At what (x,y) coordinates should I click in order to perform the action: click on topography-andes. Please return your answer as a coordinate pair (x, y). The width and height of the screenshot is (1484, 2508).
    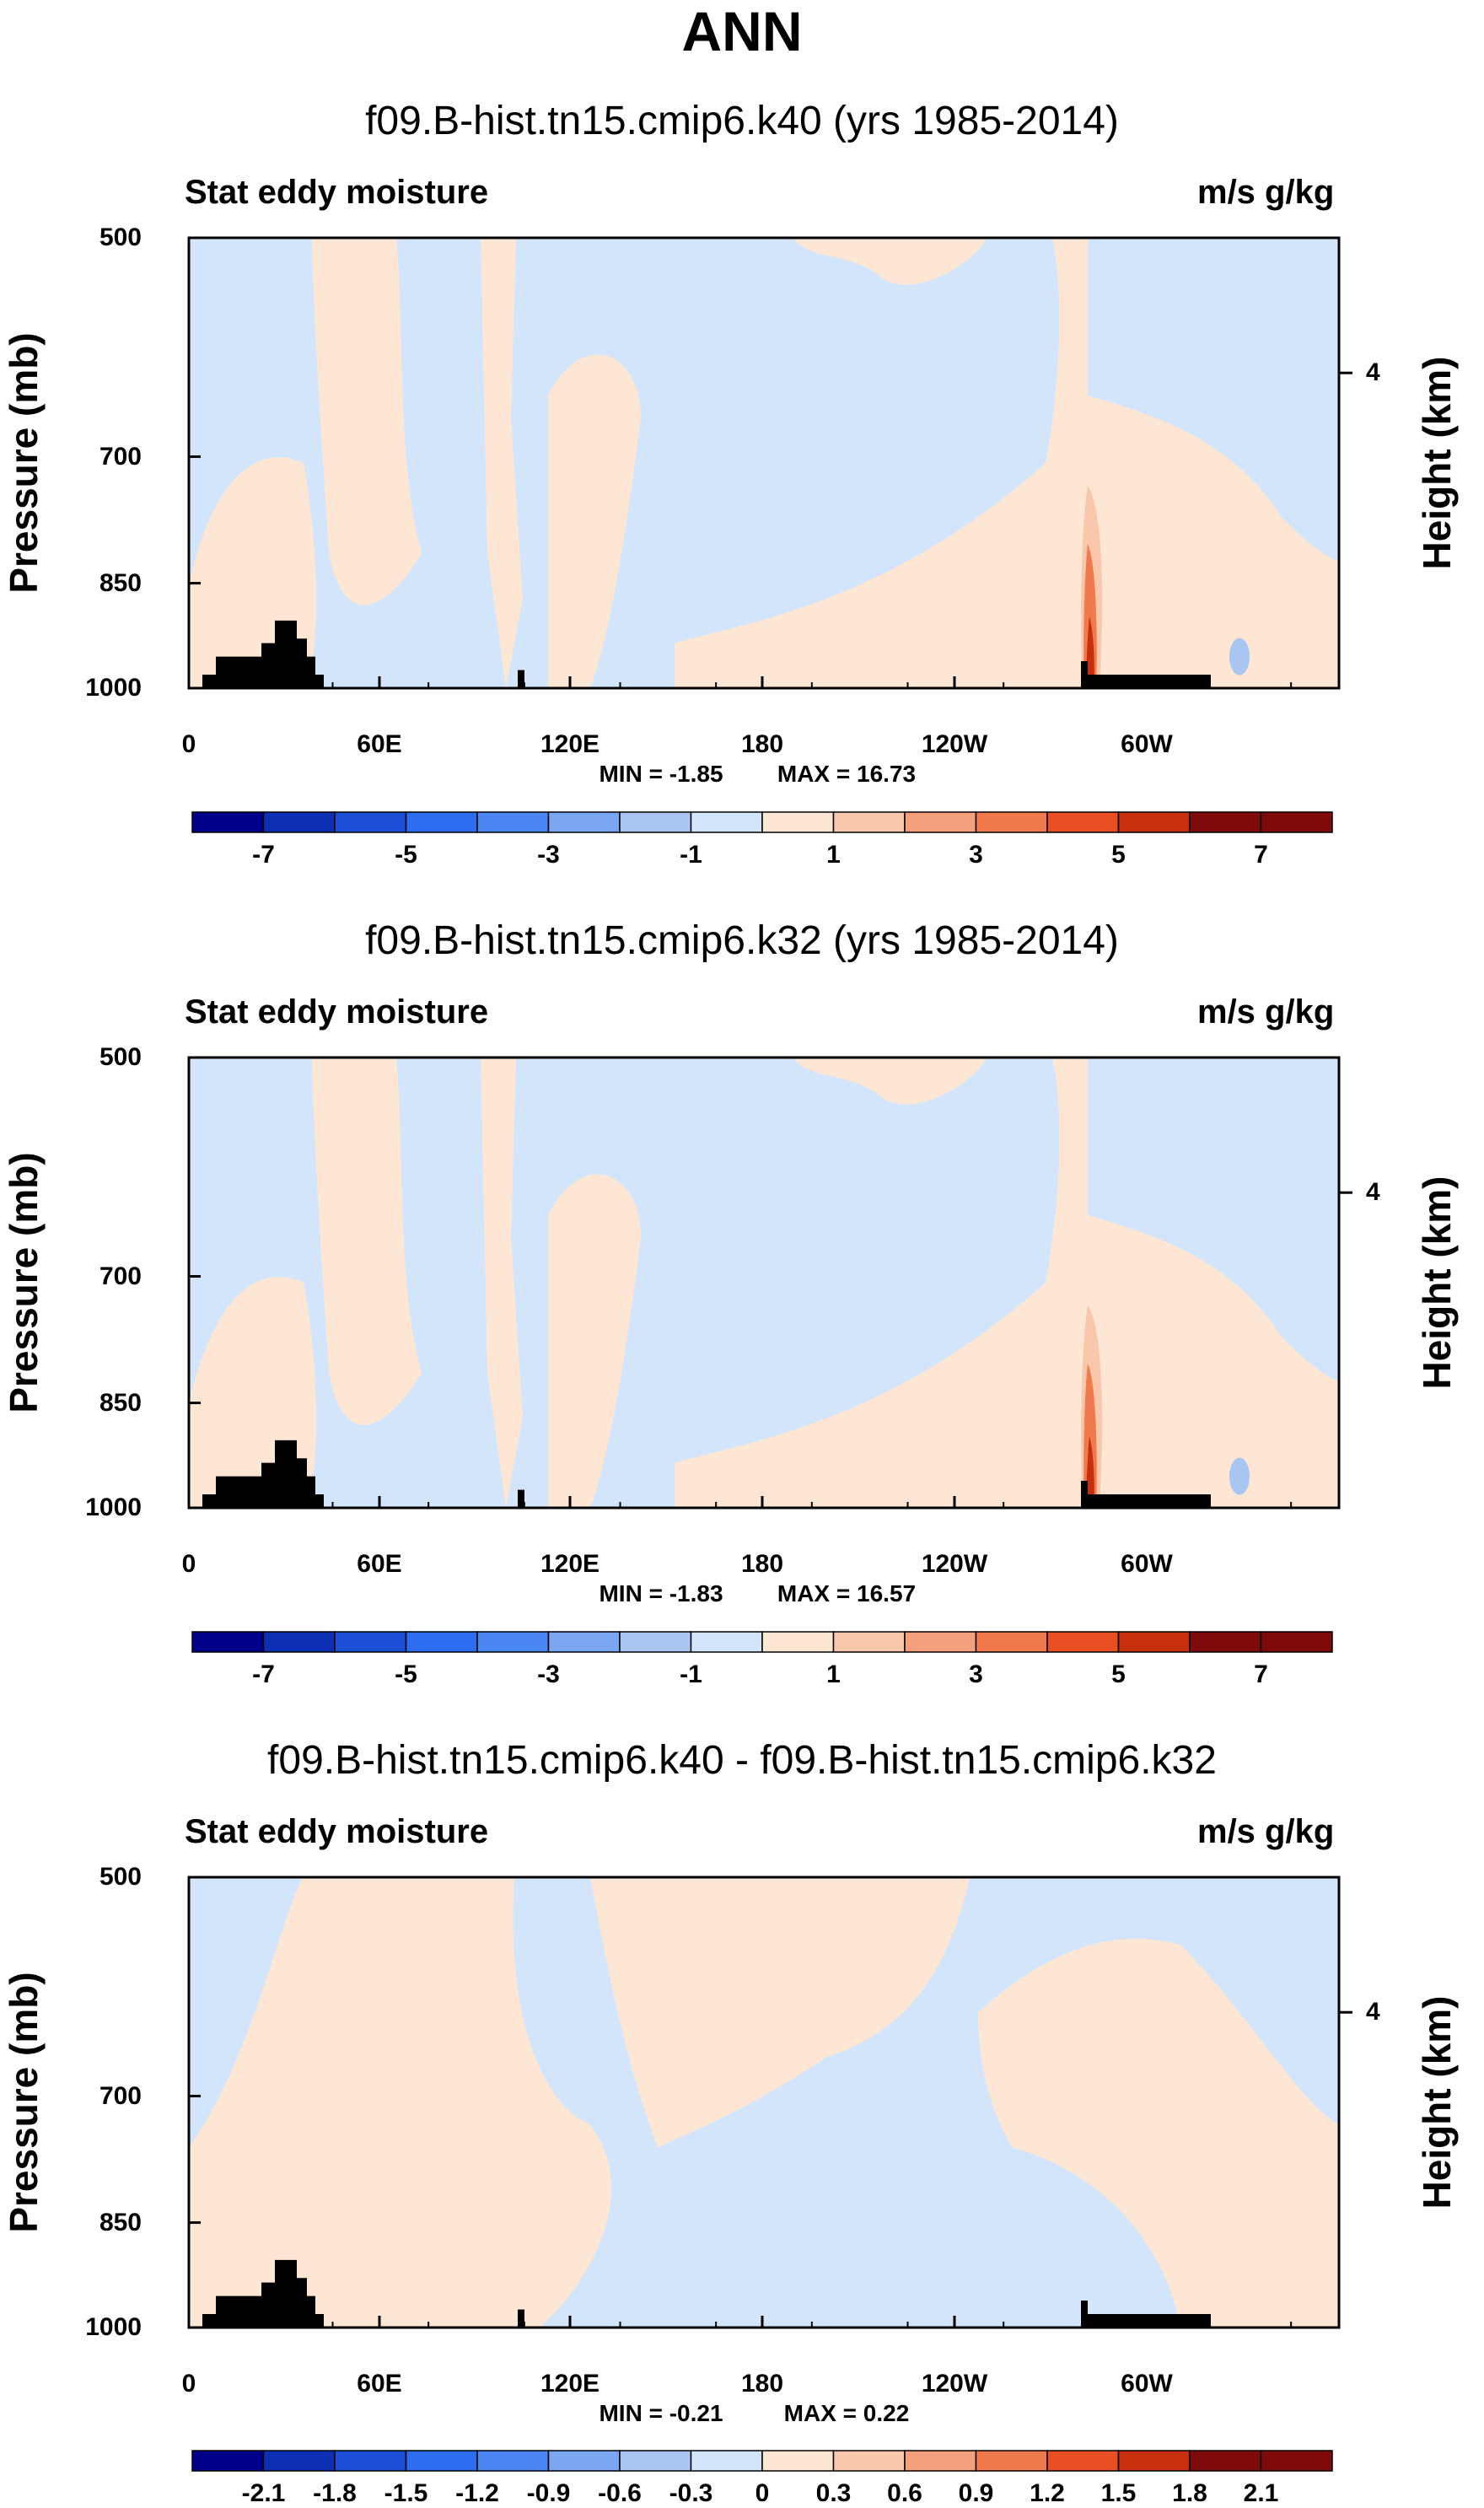
    Looking at the image, I should click on (1146, 1494).